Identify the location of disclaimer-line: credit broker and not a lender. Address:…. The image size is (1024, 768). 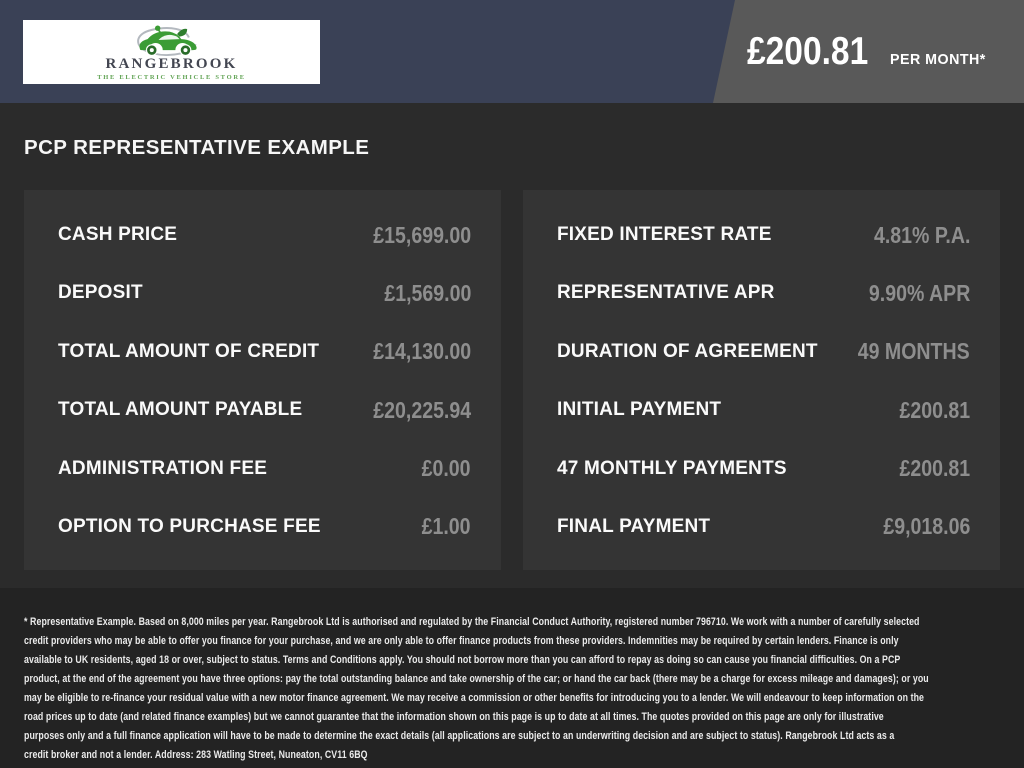
(196, 755).